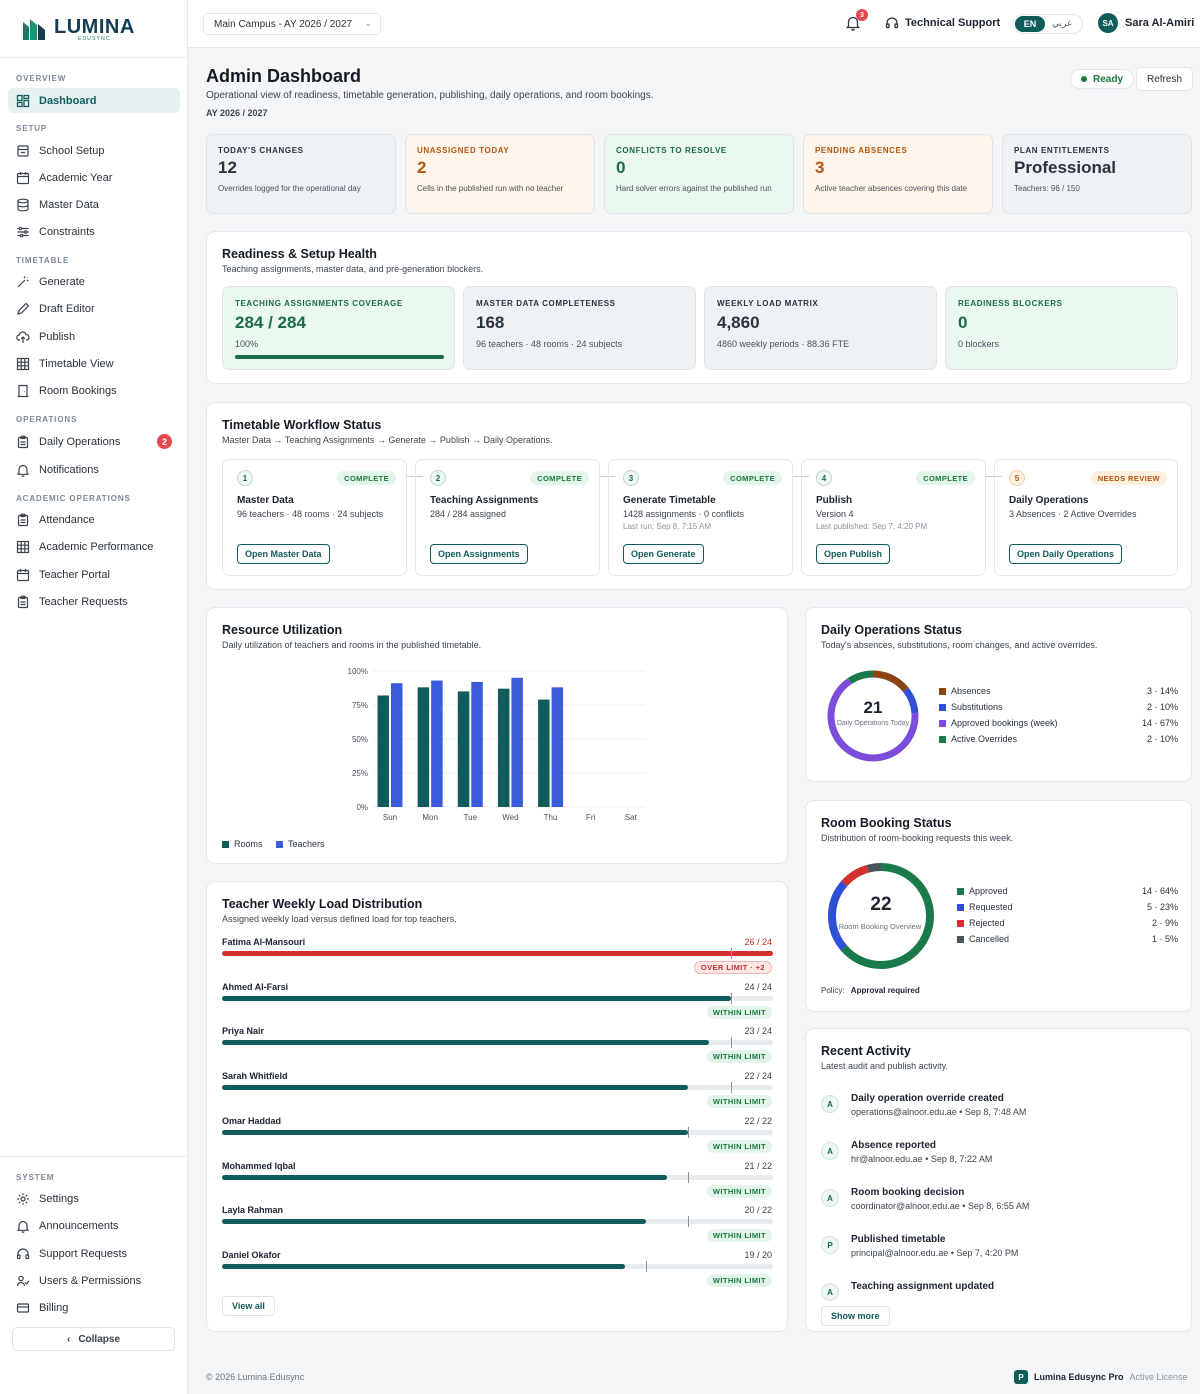  What do you see at coordinates (255, 1076) in the screenshot?
I see `teacher-name: Sarah Whitfield` at bounding box center [255, 1076].